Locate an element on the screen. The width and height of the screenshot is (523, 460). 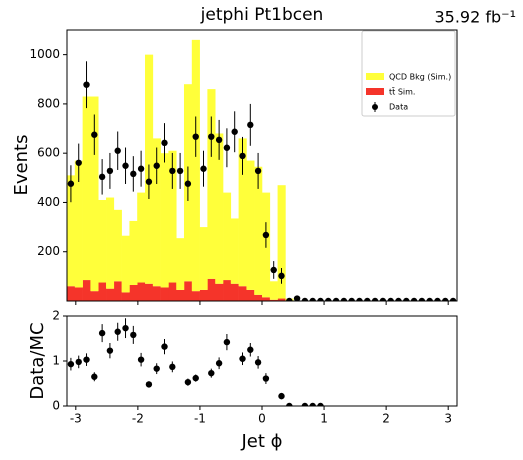
ratio-y-axis-label: Data/MC is located at coordinates (37, 360).